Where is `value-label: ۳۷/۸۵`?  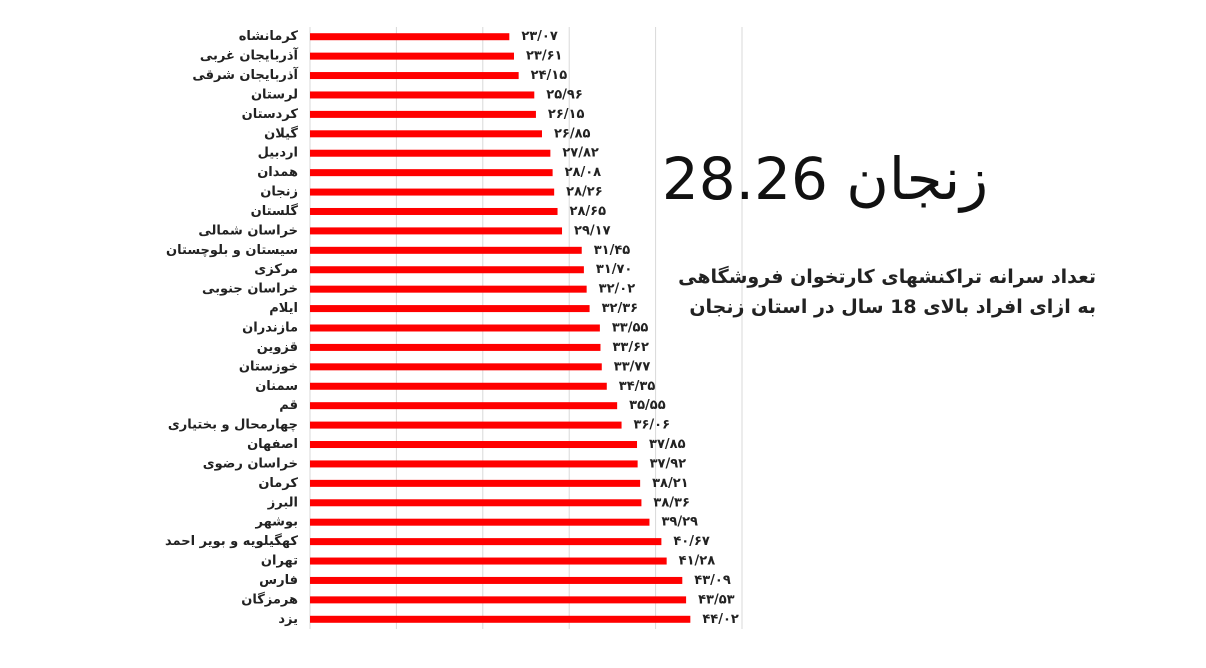 value-label: ۳۷/۸۵ is located at coordinates (667, 444).